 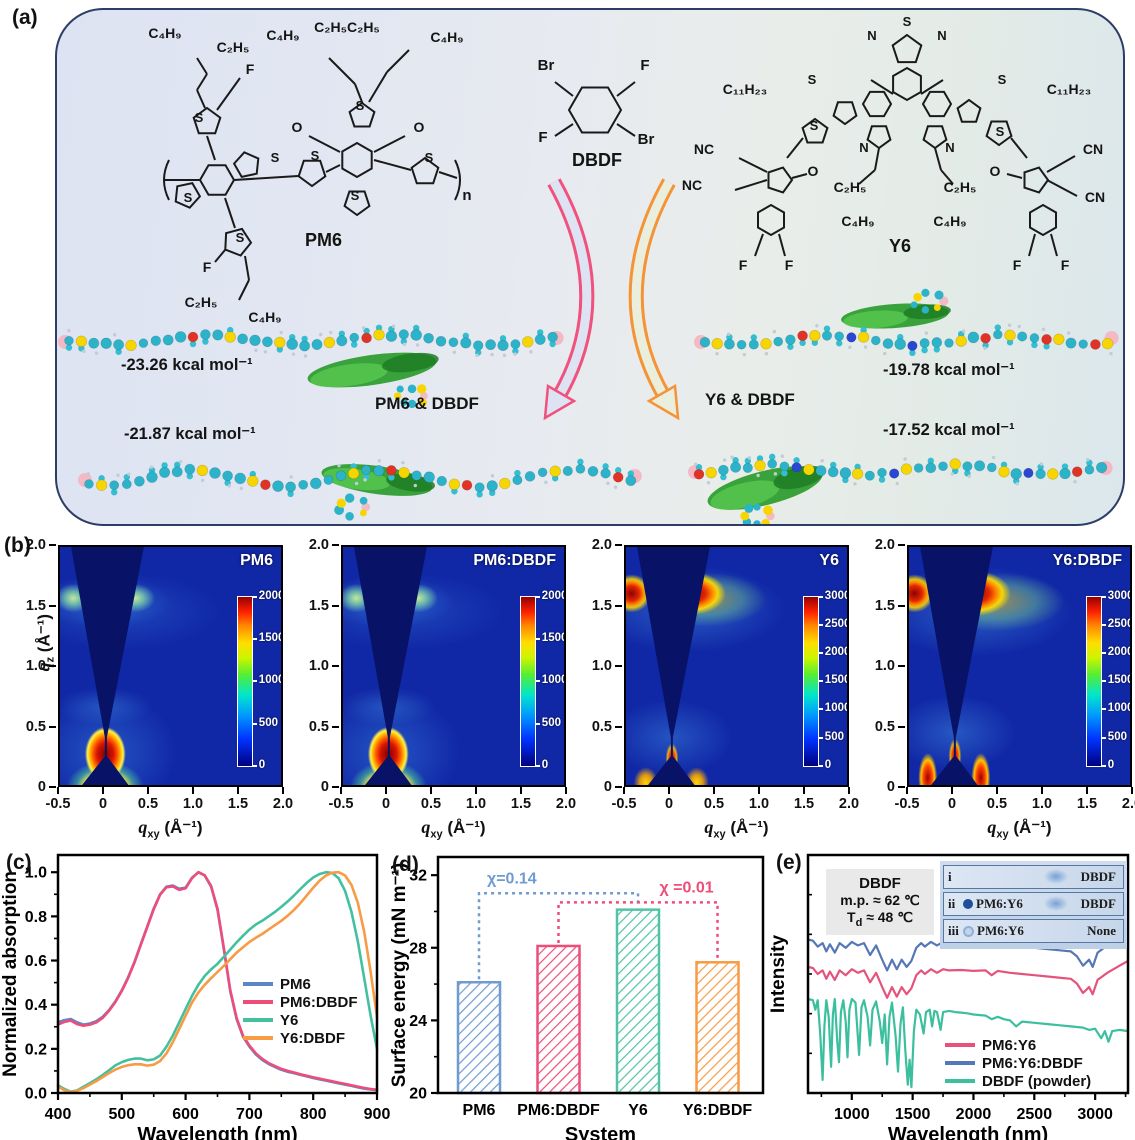 I want to click on colorbar-tick-label: 0, so click(x=545, y=764).